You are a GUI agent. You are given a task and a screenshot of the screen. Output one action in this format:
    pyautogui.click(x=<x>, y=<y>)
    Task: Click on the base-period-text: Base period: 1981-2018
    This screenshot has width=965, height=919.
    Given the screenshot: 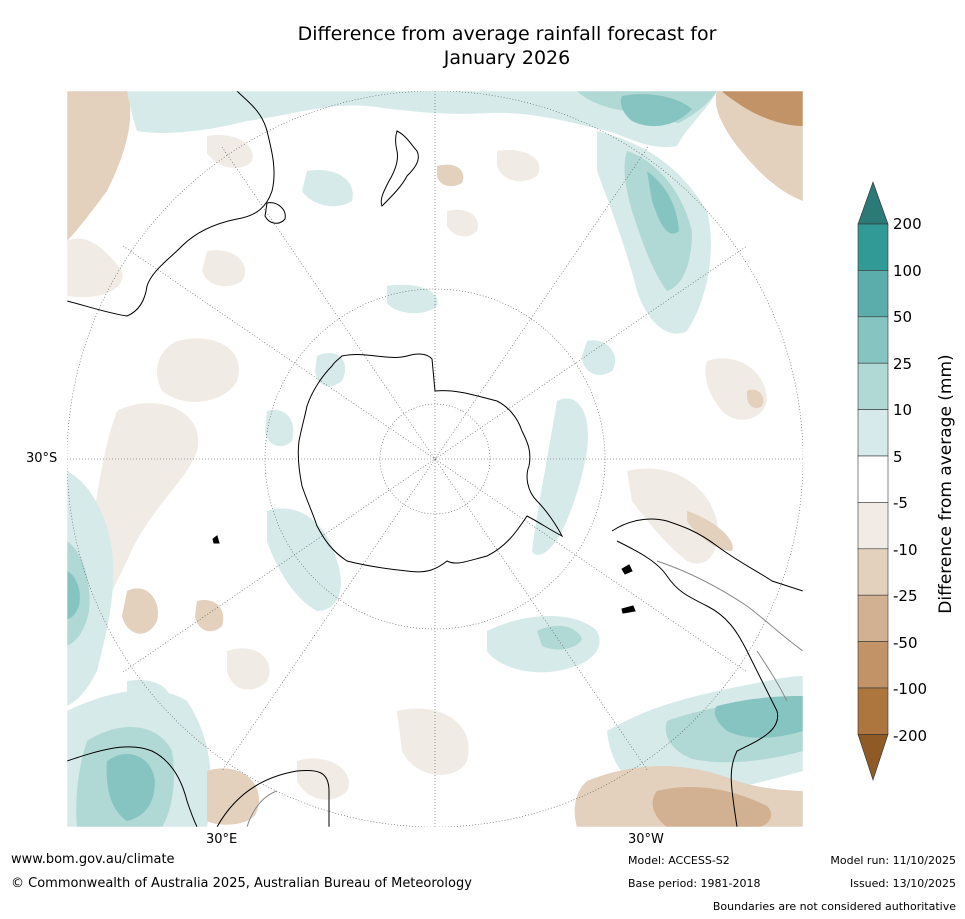 What is the action you would take?
    pyautogui.click(x=694, y=883)
    